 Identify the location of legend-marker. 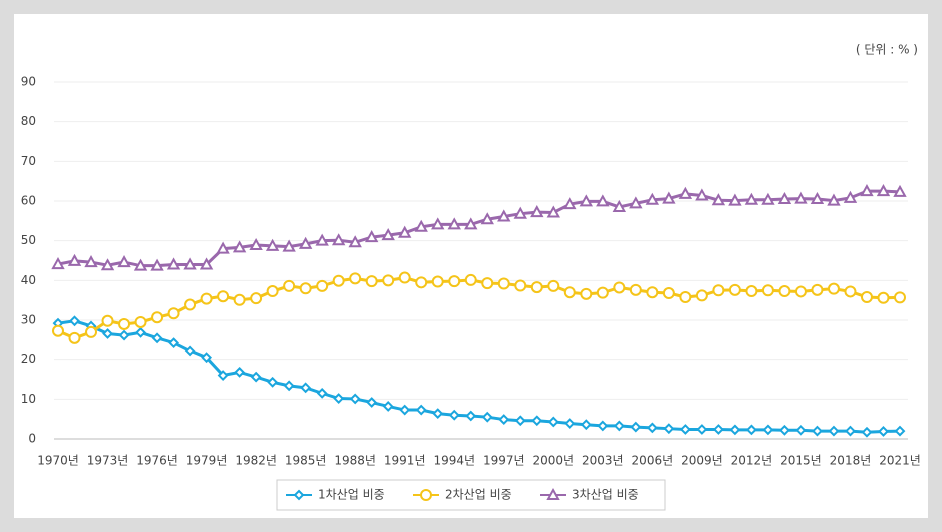
(553, 493).